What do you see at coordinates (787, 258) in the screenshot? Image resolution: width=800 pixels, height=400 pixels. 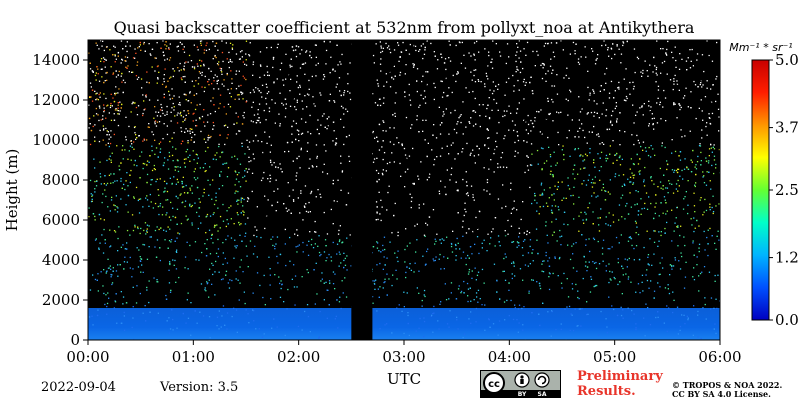 I see `colorbar-tick-label: 1.2` at bounding box center [787, 258].